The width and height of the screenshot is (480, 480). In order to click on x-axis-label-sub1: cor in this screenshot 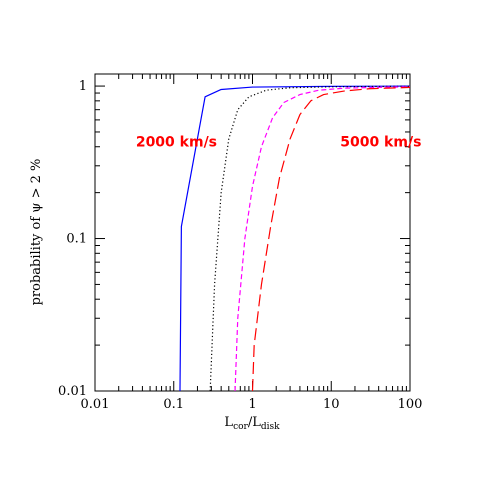, I will do `click(240, 427)`.